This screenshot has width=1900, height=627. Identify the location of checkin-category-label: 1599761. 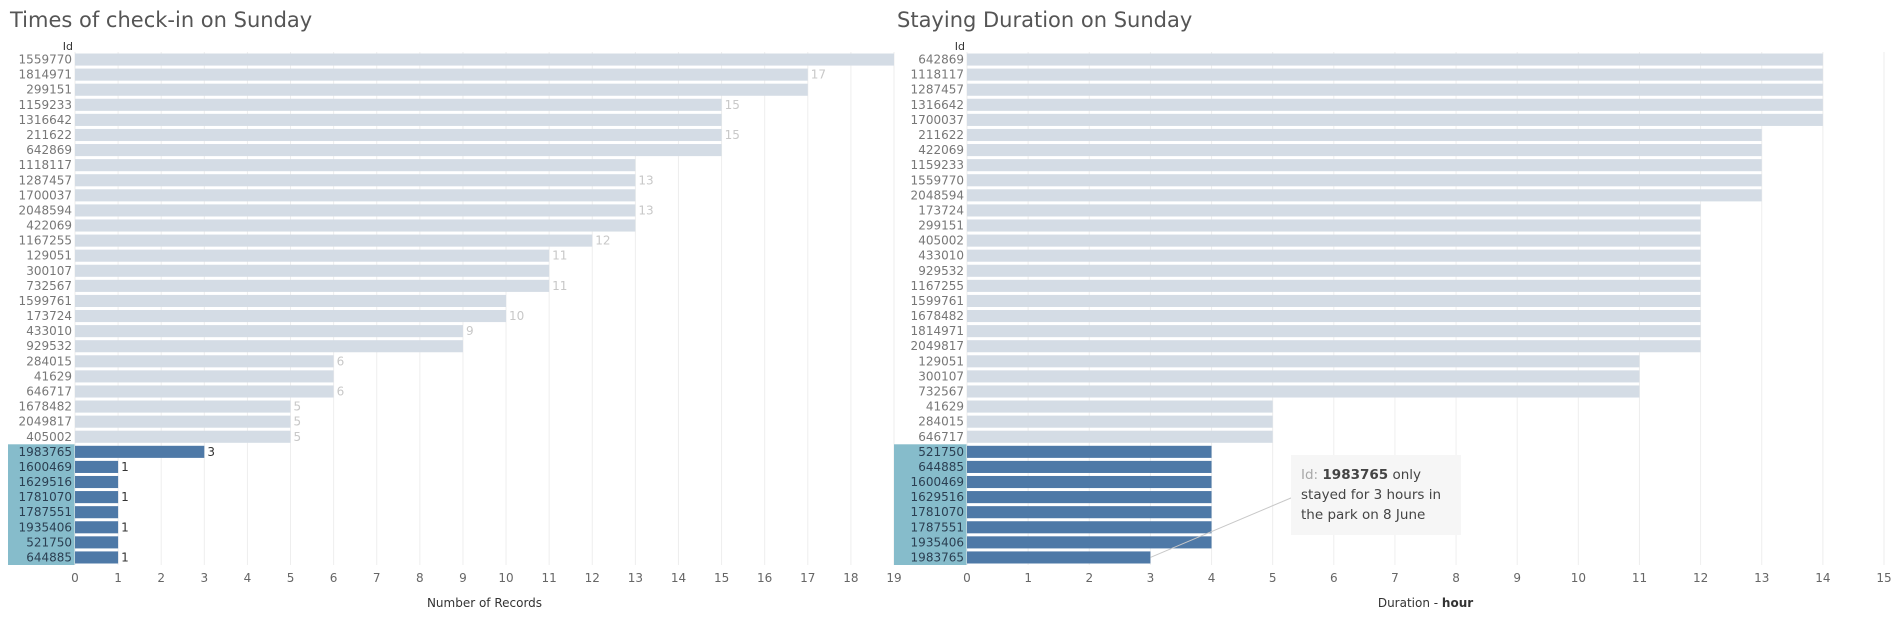
(45, 301).